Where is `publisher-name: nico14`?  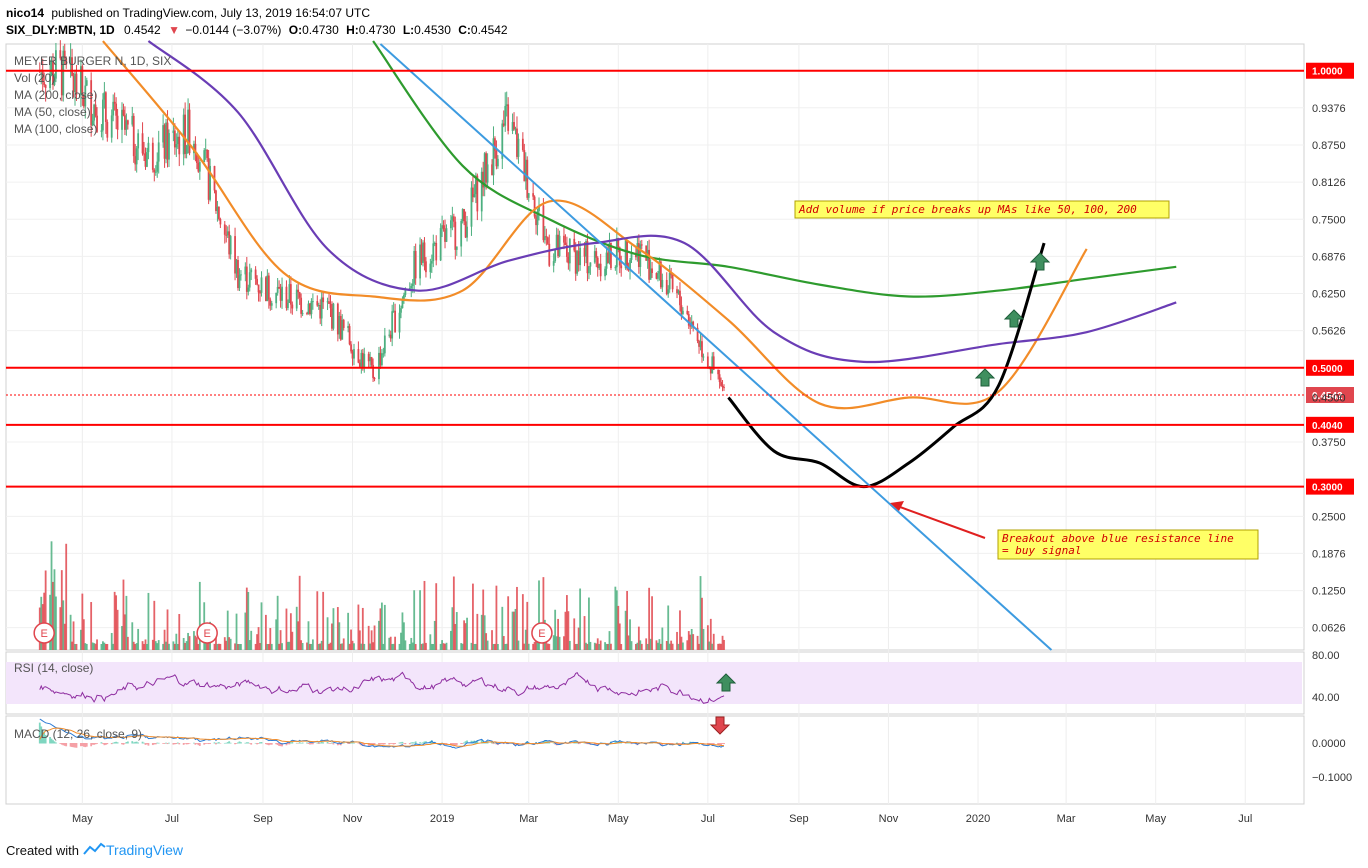 publisher-name: nico14 is located at coordinates (25, 13).